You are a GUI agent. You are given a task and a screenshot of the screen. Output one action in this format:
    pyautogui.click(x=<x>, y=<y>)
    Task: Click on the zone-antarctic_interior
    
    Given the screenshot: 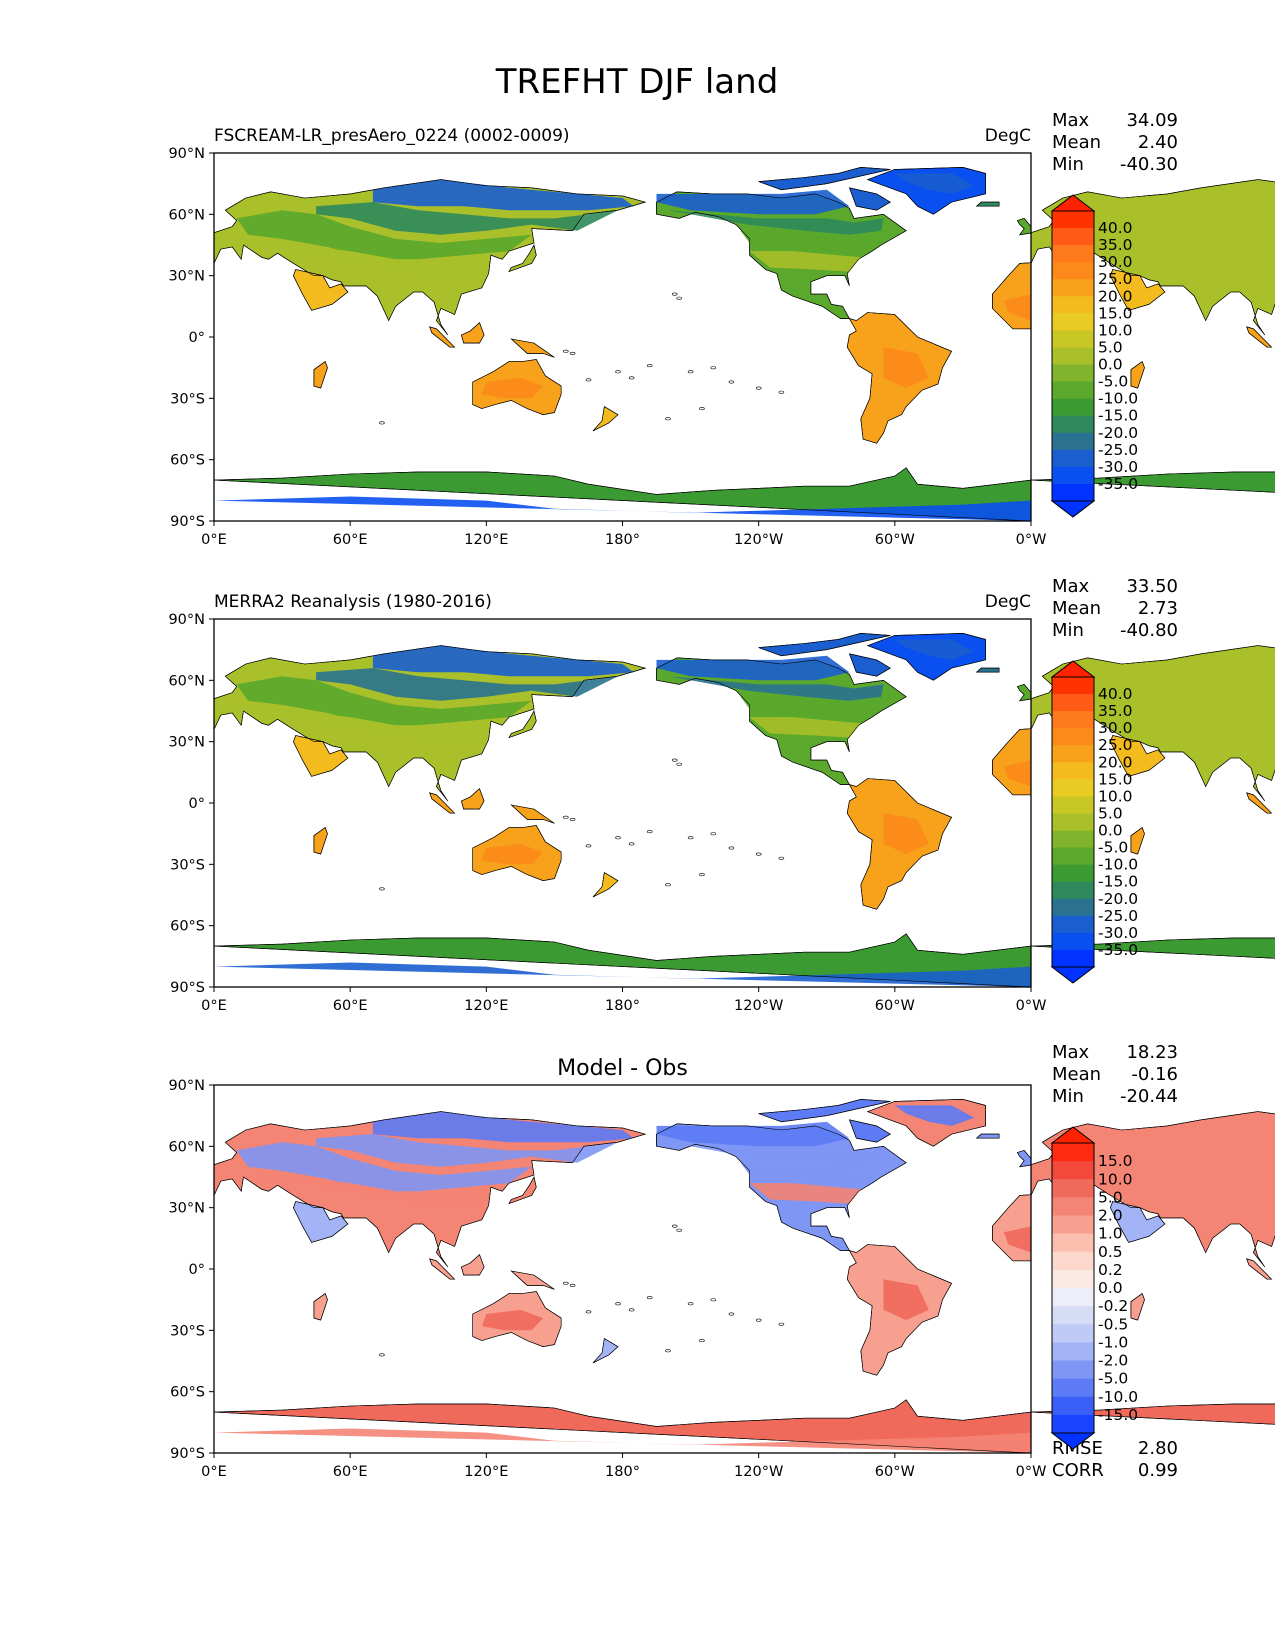 What is the action you would take?
    pyautogui.click(x=622, y=1440)
    